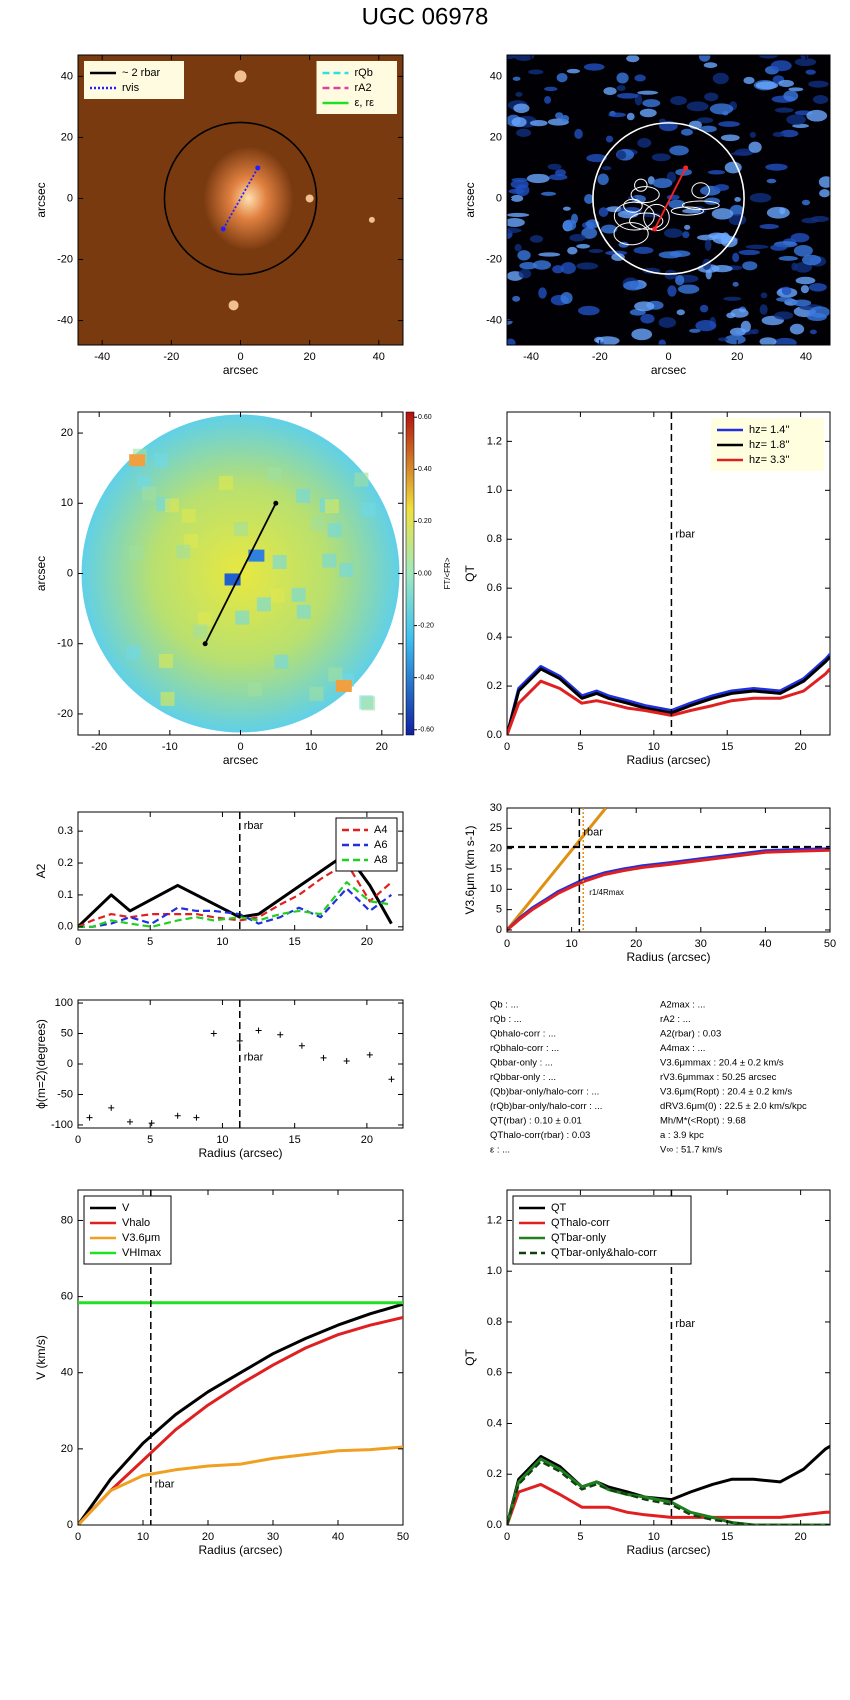  Describe the element at coordinates (99, 747) in the screenshot. I see `x-tick-label: -20` at that location.